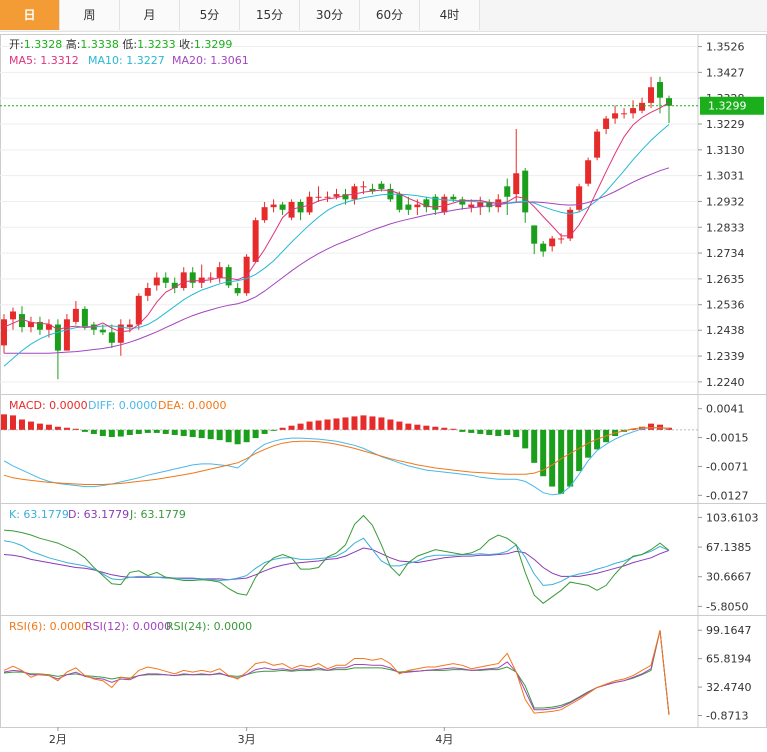 The height and width of the screenshot is (752, 767). Describe the element at coordinates (729, 687) in the screenshot. I see `rsi-axis-tick-label: 32.4740` at that location.